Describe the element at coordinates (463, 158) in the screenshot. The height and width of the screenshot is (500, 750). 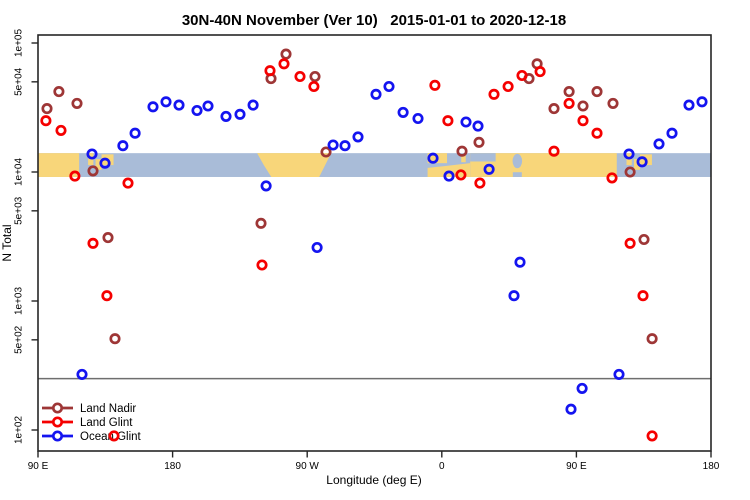
I see `land-italy-sicily` at that location.